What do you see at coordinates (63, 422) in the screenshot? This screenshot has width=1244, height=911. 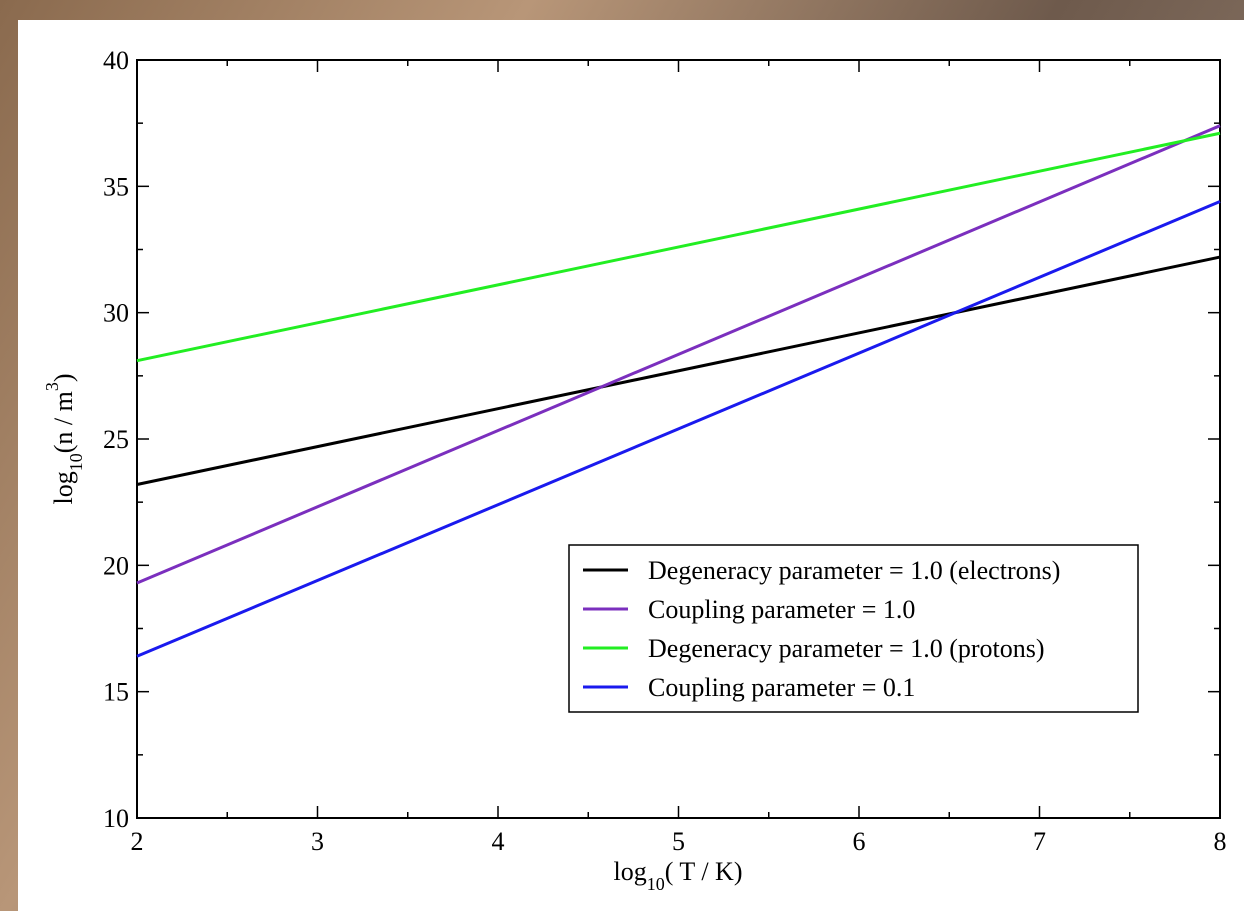 I see `y-axis-label-part: (n / m` at bounding box center [63, 422].